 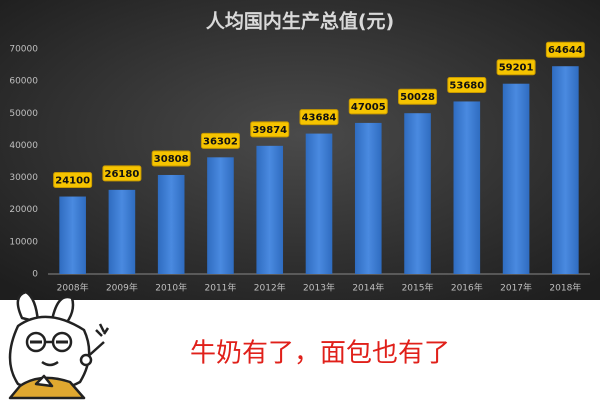 What do you see at coordinates (73, 288) in the screenshot?
I see `x-tick-label: 2008年` at bounding box center [73, 288].